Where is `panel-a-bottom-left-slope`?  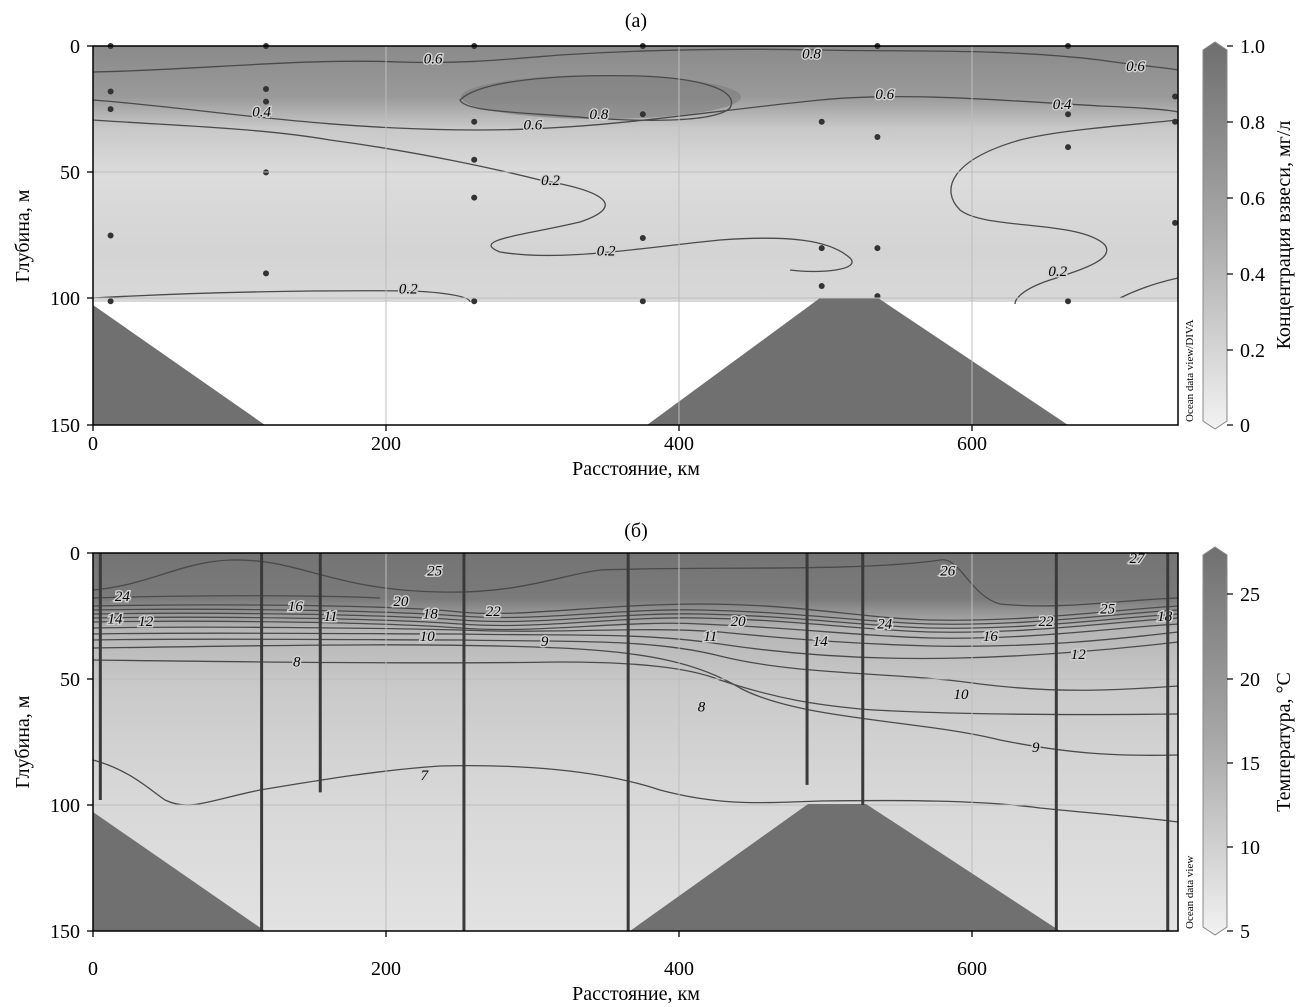 panel-a-bottom-left-slope is located at coordinates (179, 365).